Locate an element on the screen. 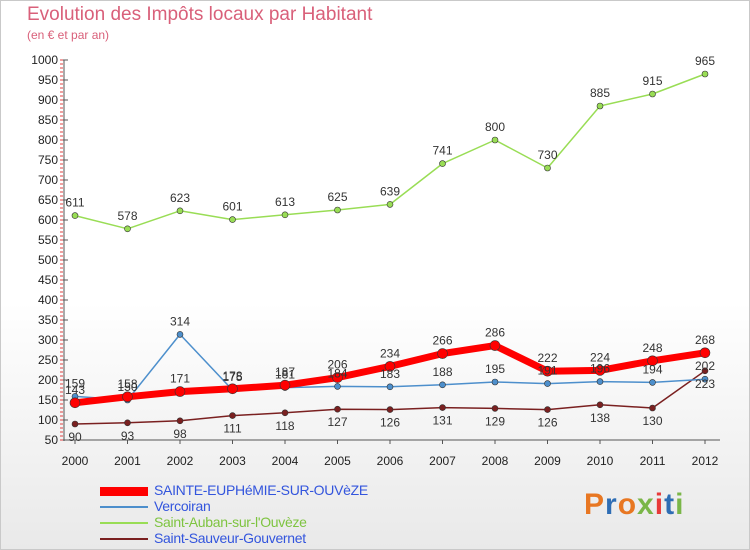 This screenshot has height=550, width=750. y-tick-label: 250 is located at coordinates (48, 360).